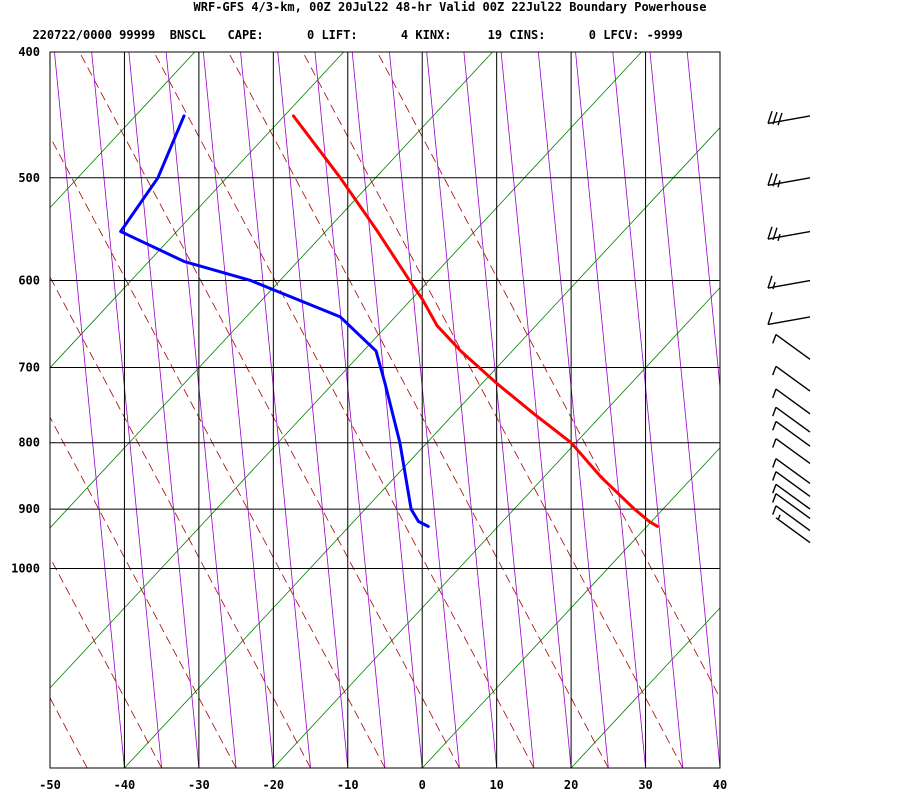  I want to click on x-tick-label: -30, so click(199, 785).